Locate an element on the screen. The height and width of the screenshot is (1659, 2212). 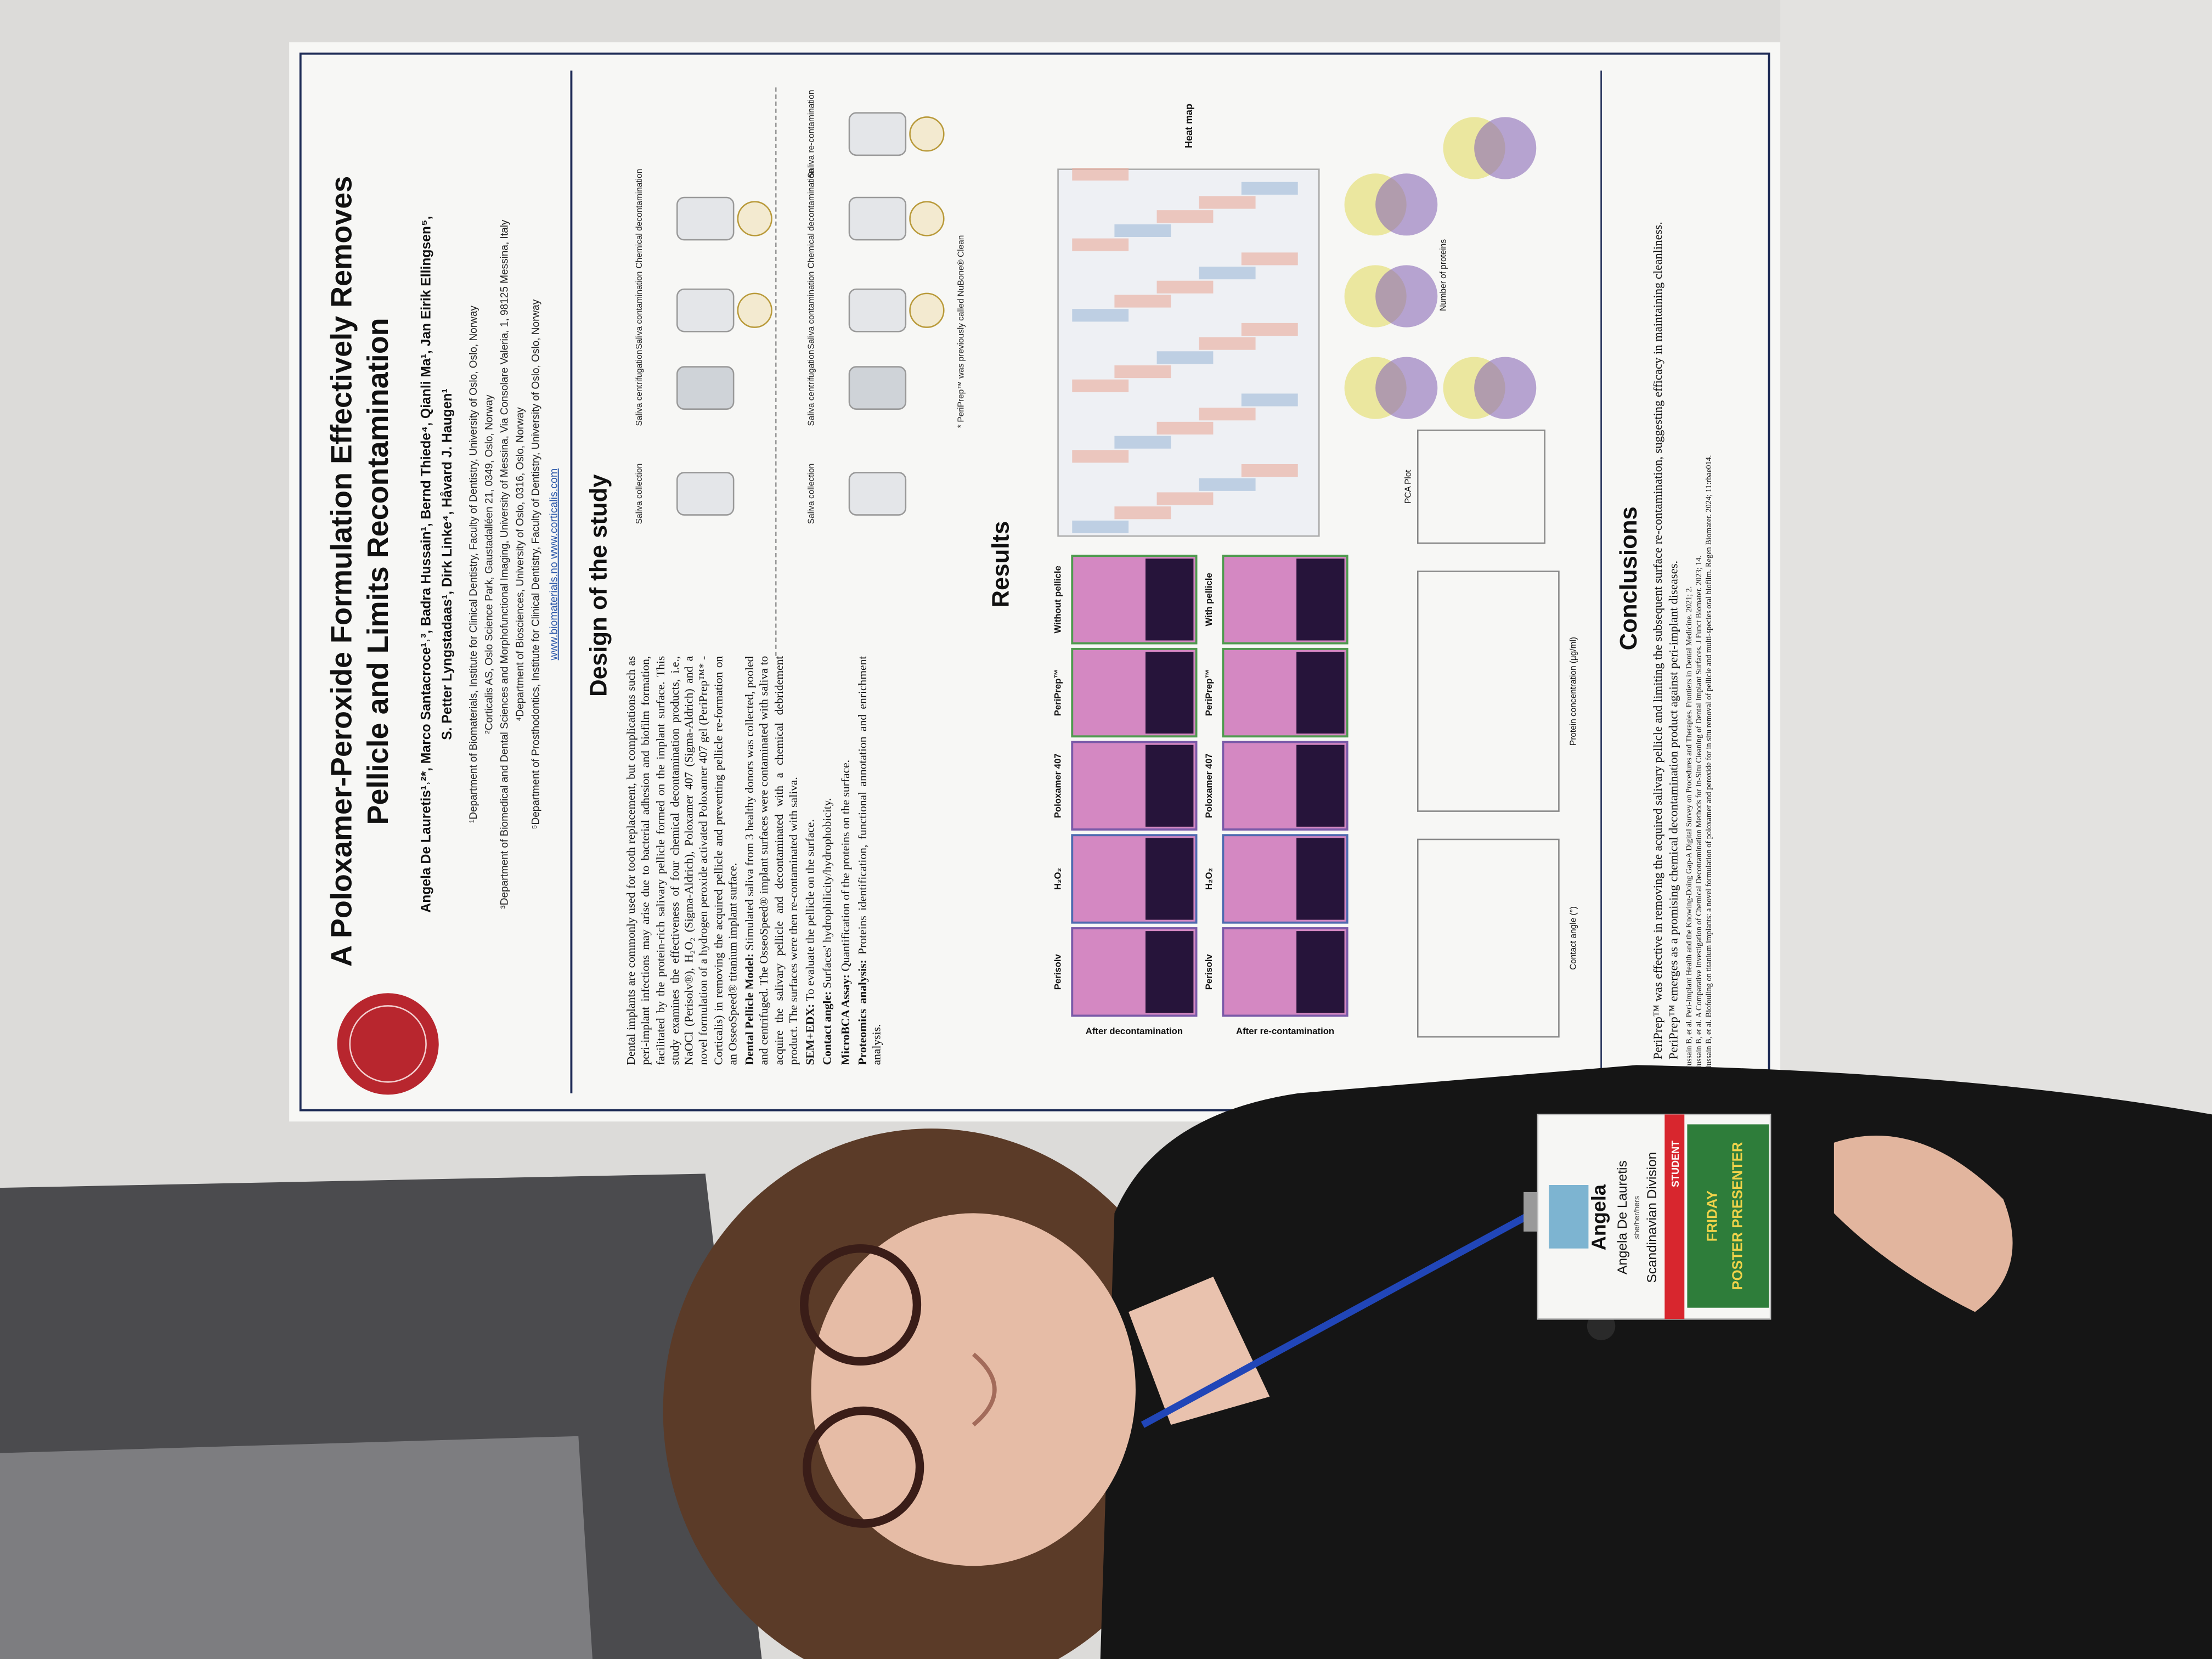
boxplot-area is located at coordinates (1489, 691).